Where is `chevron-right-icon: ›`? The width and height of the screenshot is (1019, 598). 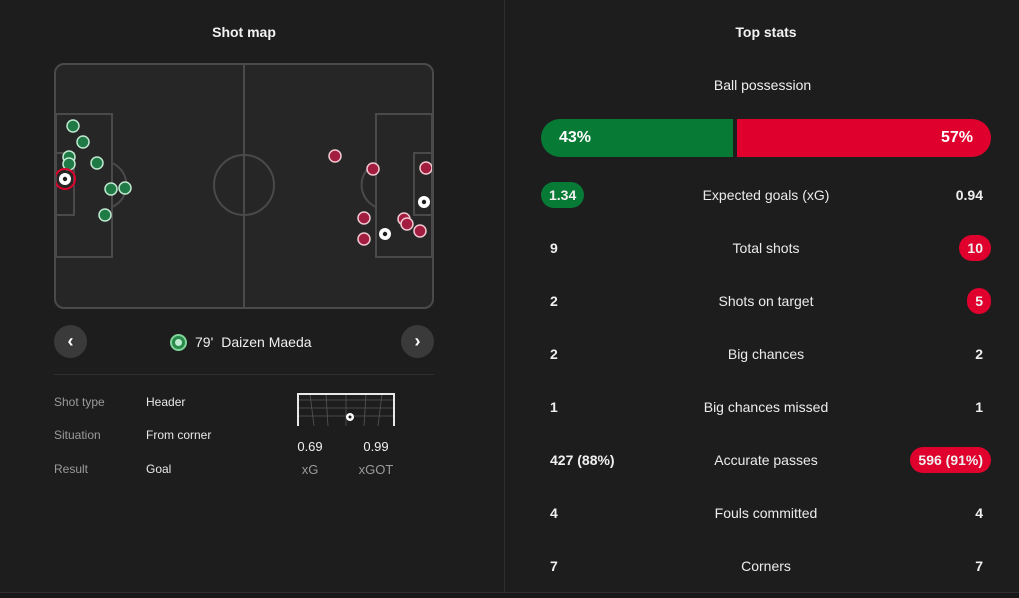 chevron-right-icon: › is located at coordinates (417, 341).